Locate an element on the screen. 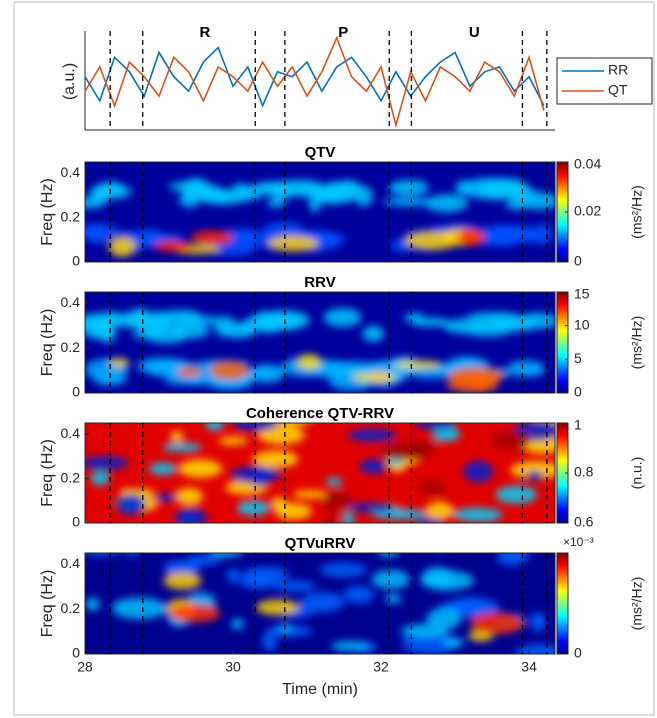 The height and width of the screenshot is (718, 657). colorbar-tick-label: 1 is located at coordinates (578, 425).